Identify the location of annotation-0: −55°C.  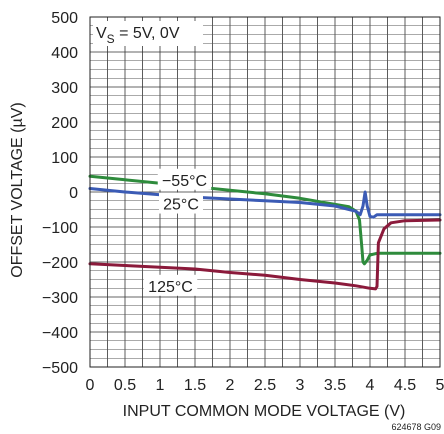
(184, 181).